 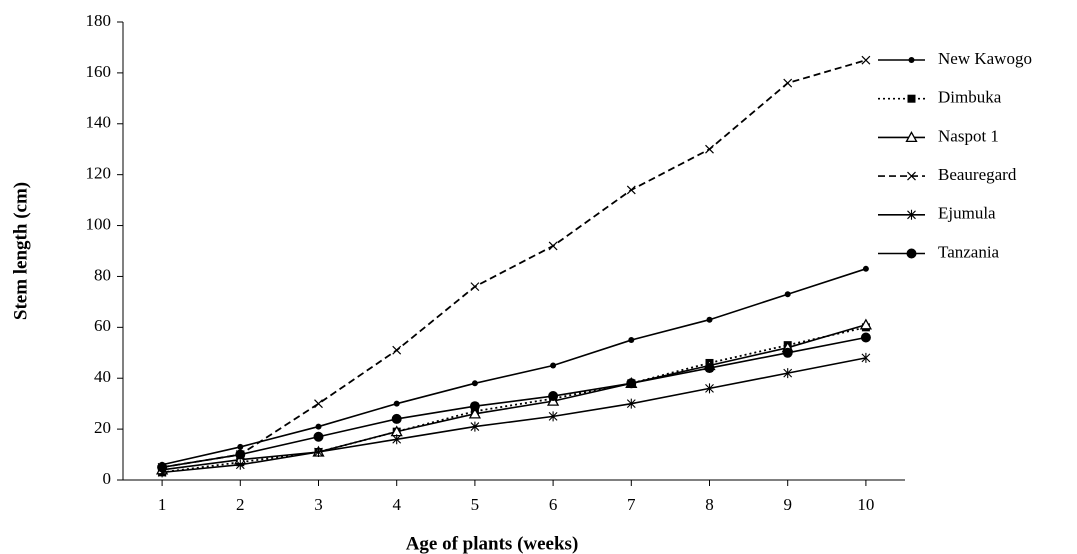 What do you see at coordinates (99, 20) in the screenshot?
I see `y-tick-label: 180` at bounding box center [99, 20].